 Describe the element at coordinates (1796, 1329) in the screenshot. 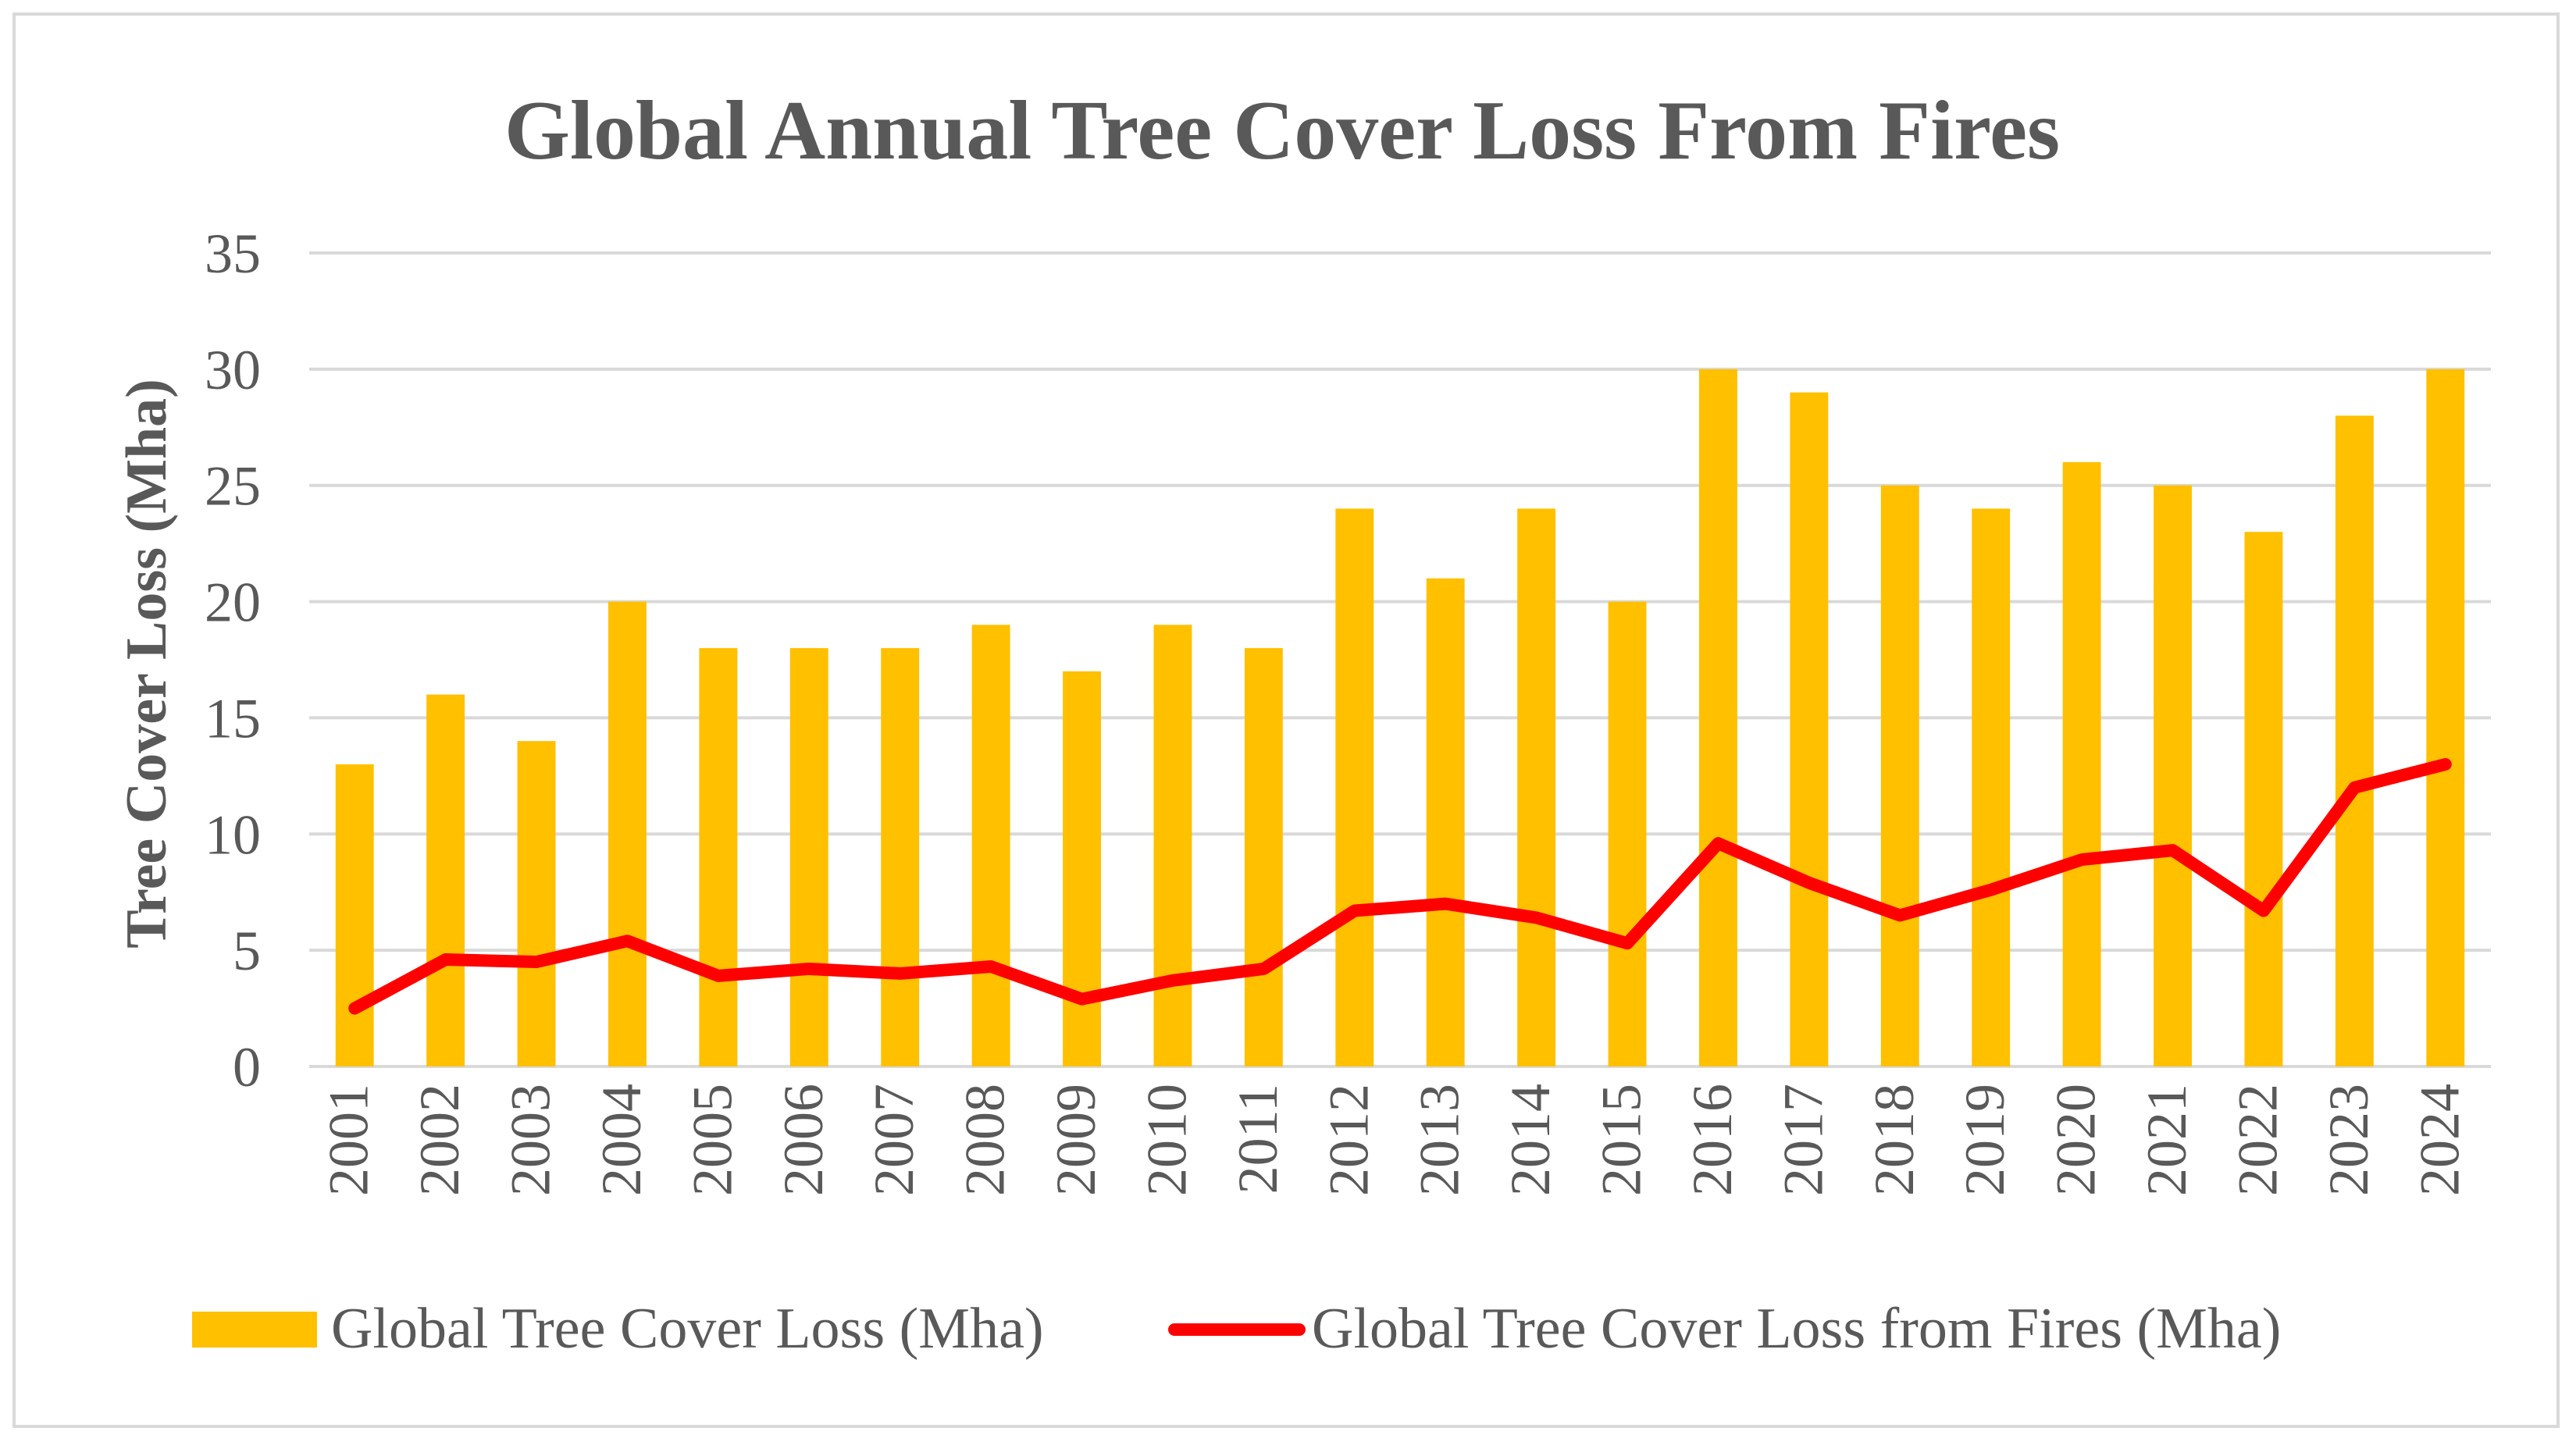

I see `legend-label-line: Global Tree Cover Loss from Fires (Mha)` at that location.